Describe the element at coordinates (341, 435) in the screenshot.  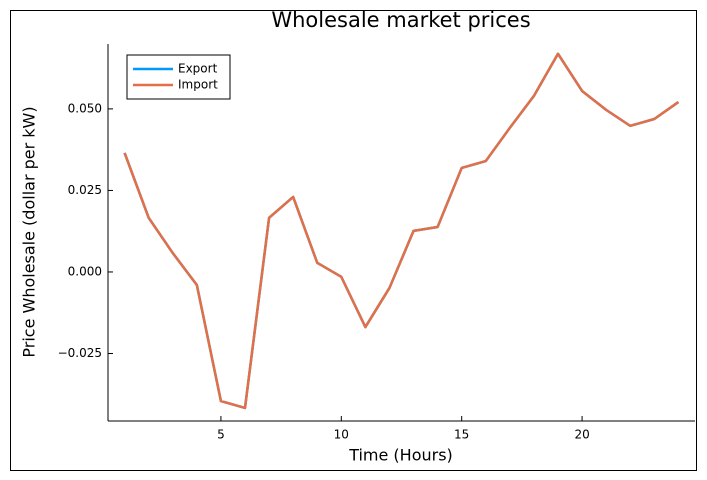
I see `x-tick-label: 10` at that location.